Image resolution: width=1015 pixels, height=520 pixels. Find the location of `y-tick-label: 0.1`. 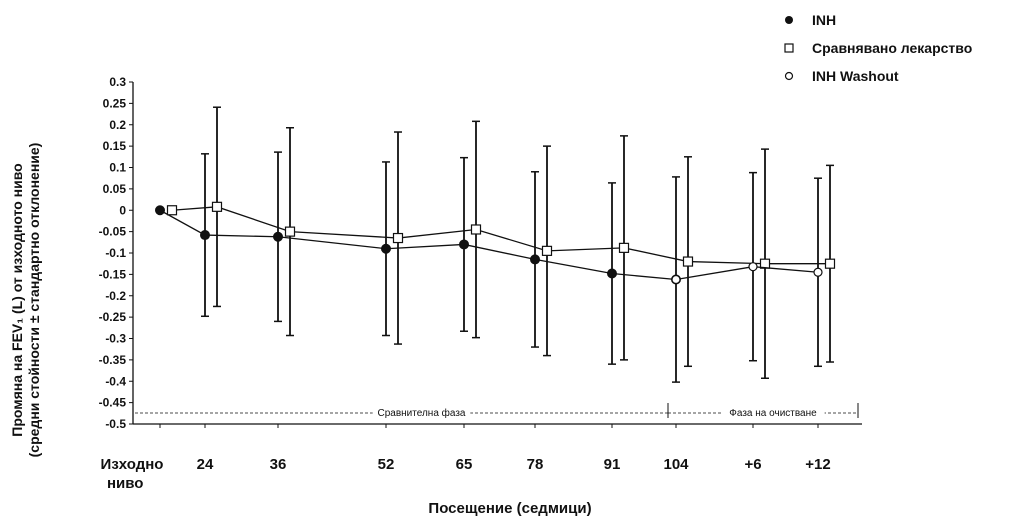

y-tick-label: 0.1 is located at coordinates (117, 168).